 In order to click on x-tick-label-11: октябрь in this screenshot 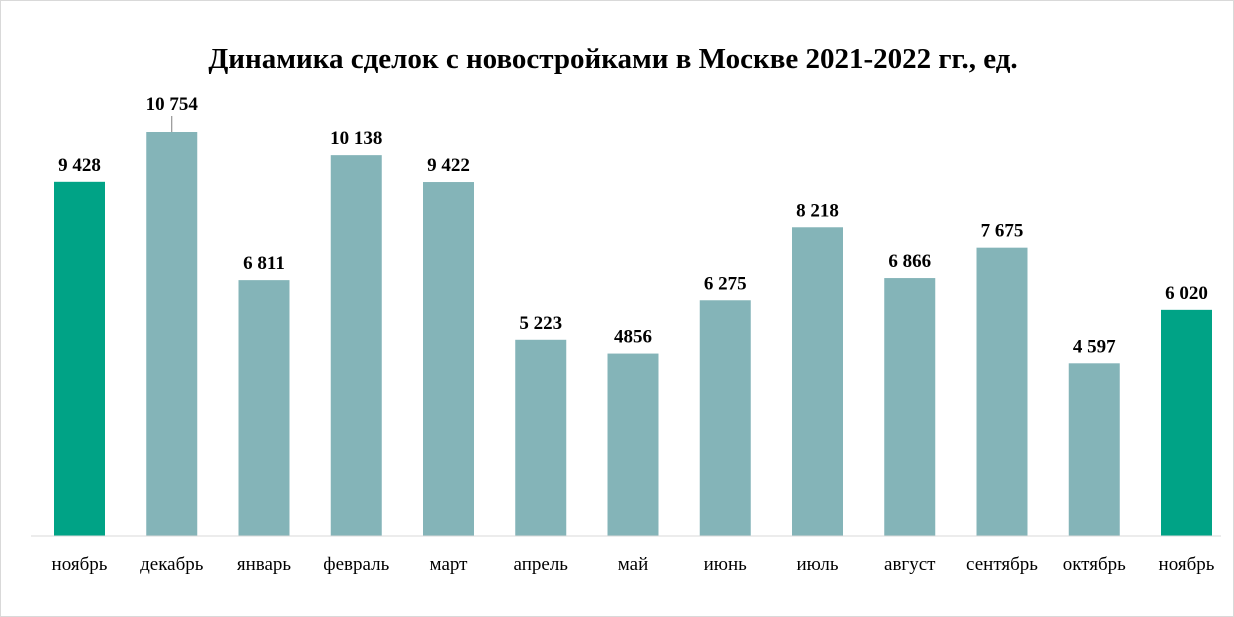, I will do `click(1094, 564)`.